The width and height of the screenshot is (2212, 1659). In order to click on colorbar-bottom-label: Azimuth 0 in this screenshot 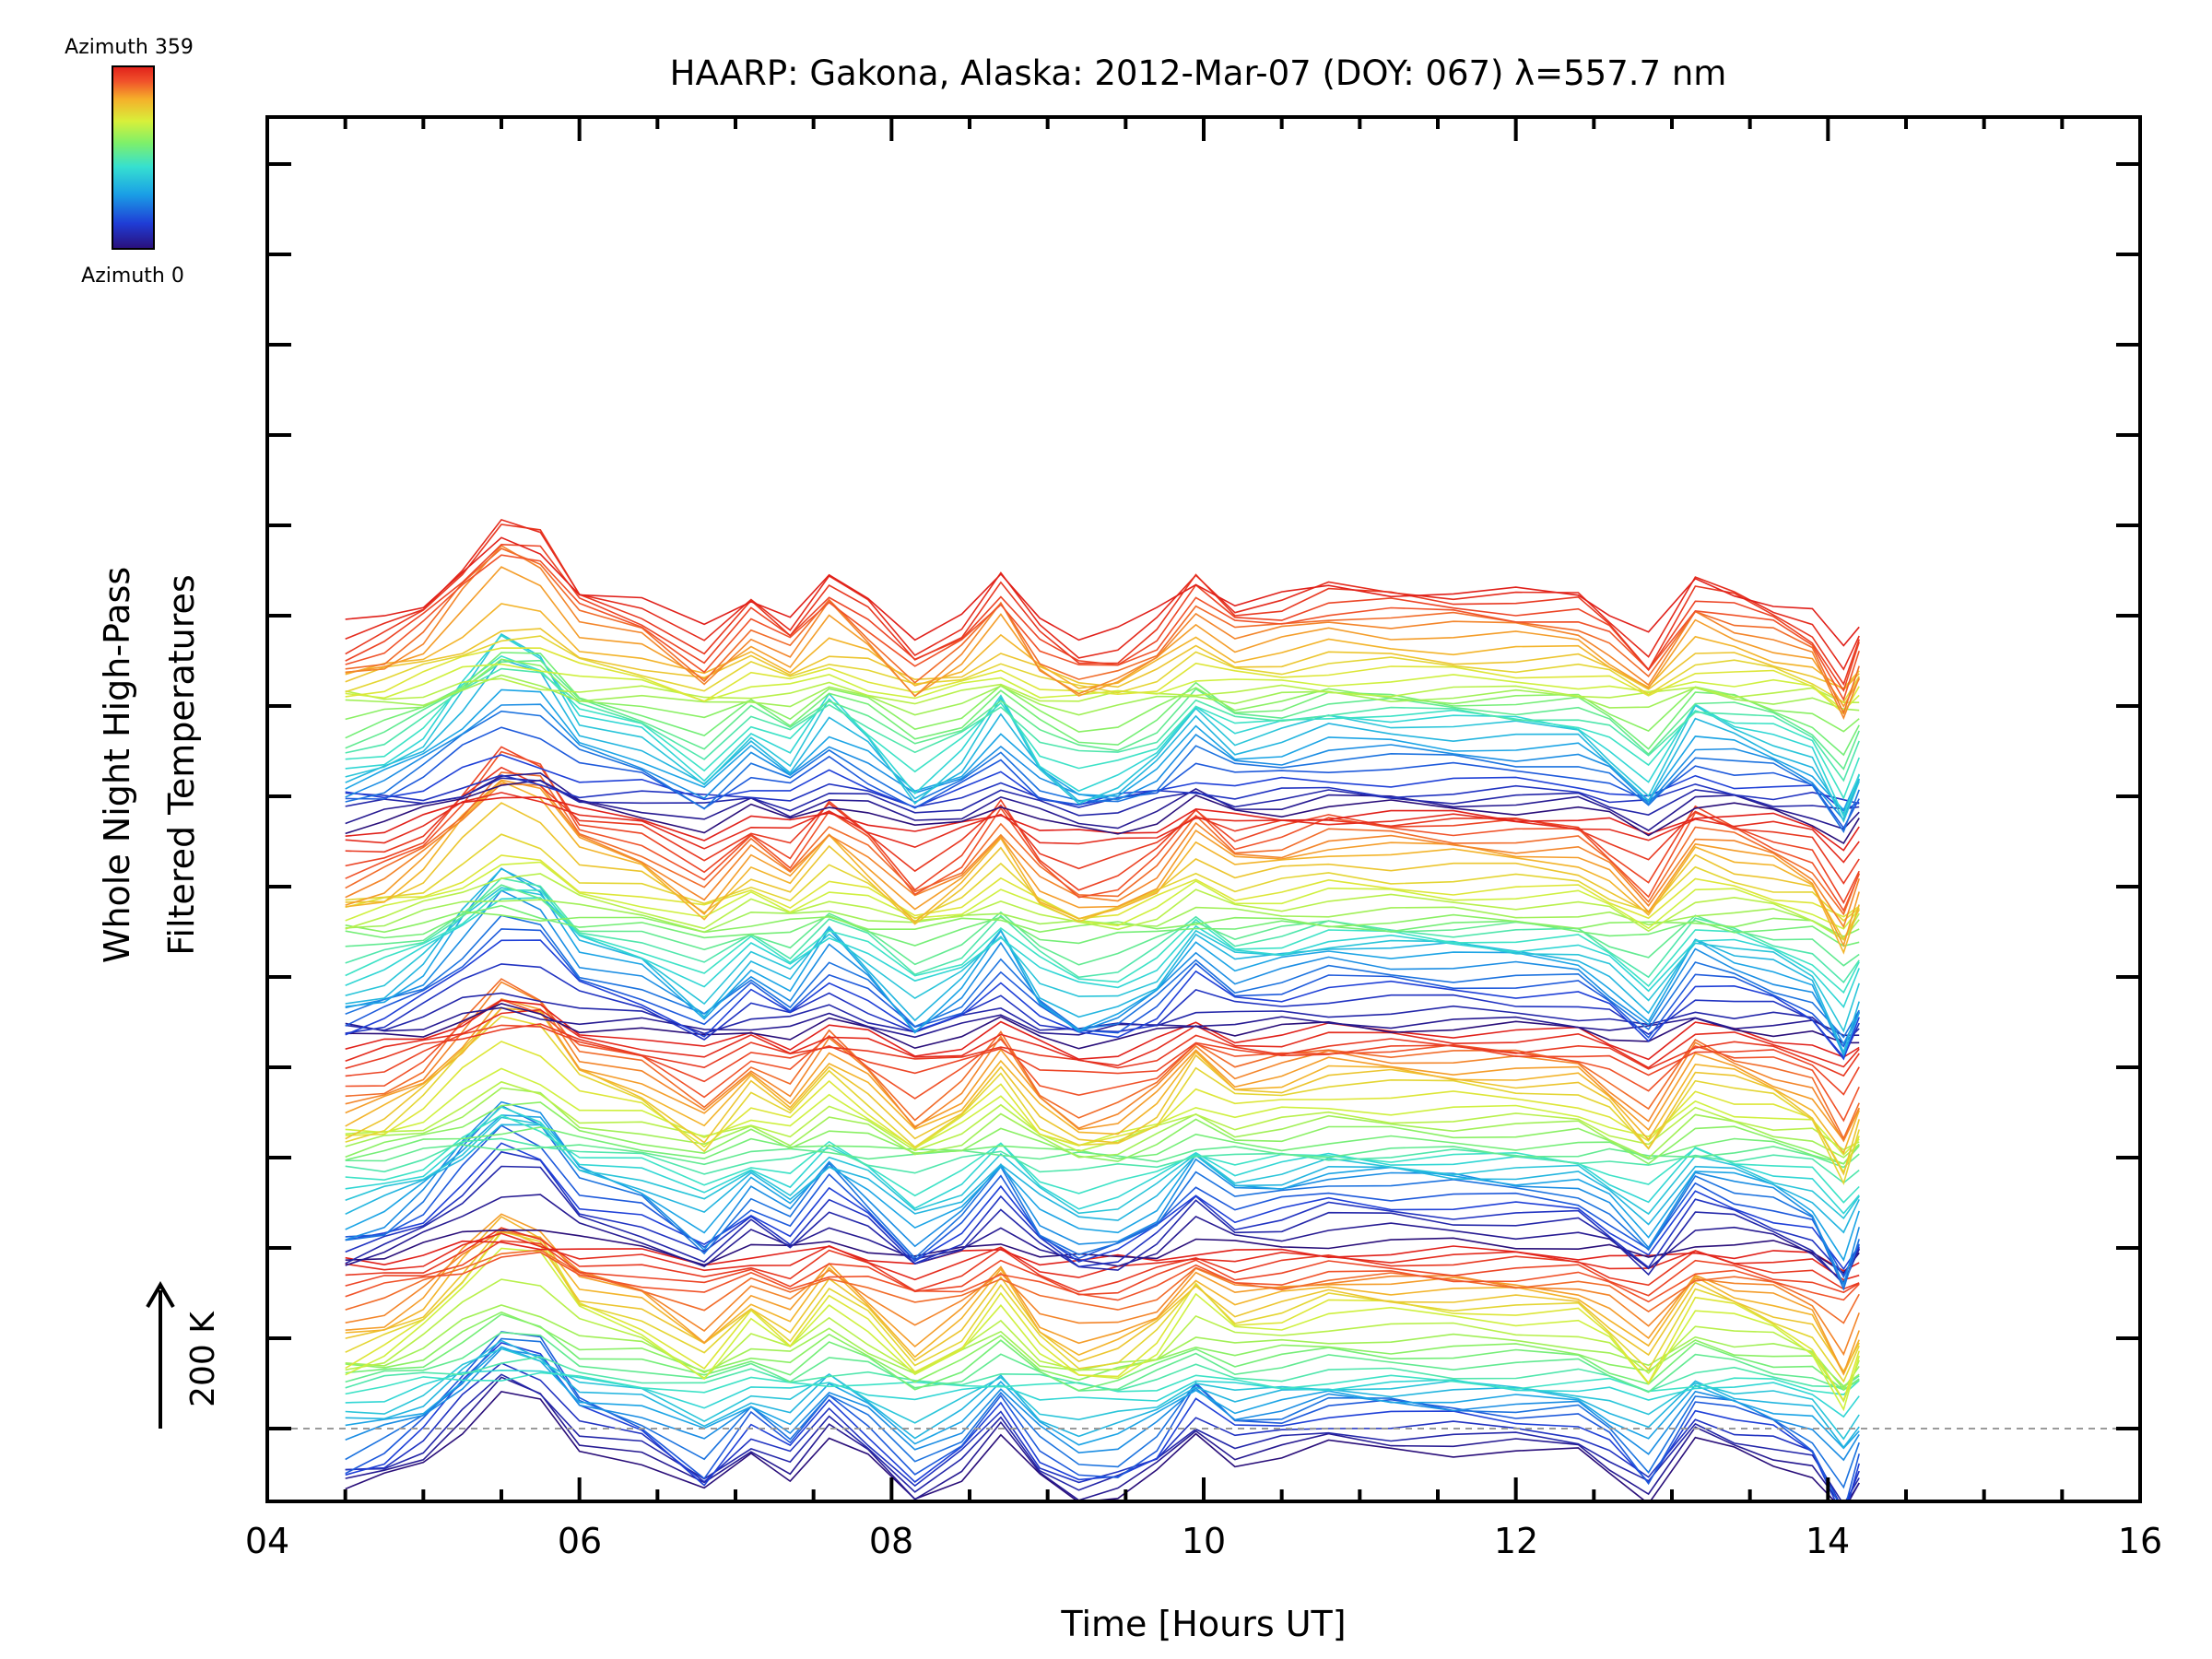, I will do `click(132, 276)`.